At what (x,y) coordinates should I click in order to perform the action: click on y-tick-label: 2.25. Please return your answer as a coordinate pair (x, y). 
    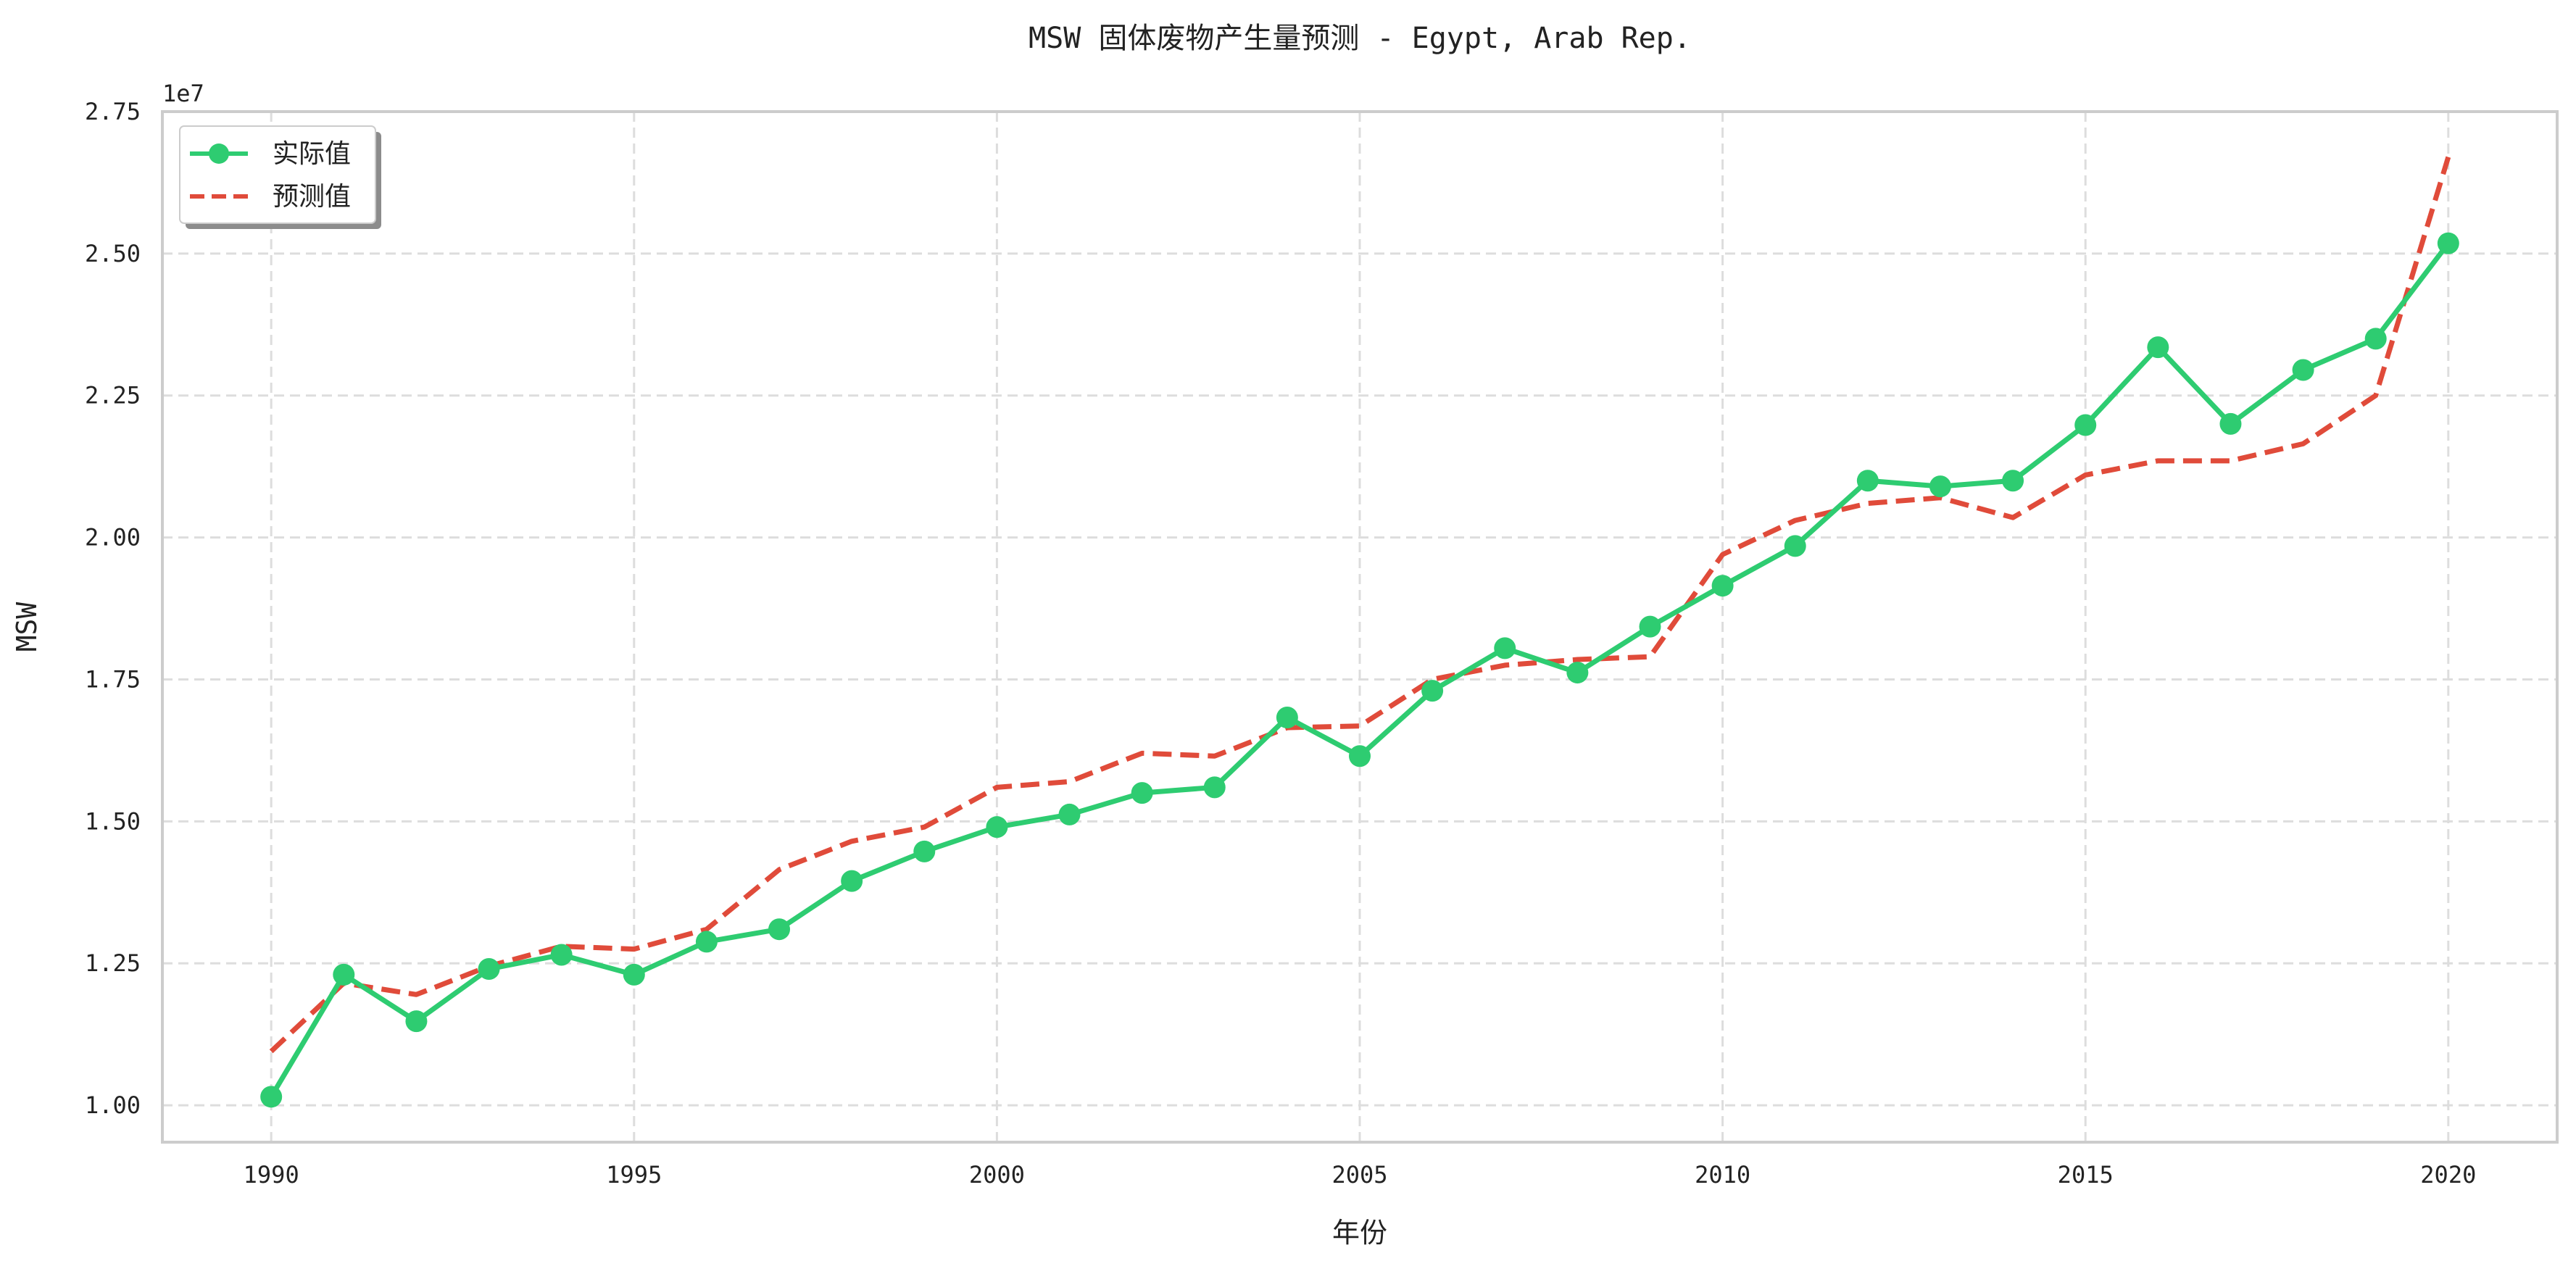
    Looking at the image, I should click on (113, 396).